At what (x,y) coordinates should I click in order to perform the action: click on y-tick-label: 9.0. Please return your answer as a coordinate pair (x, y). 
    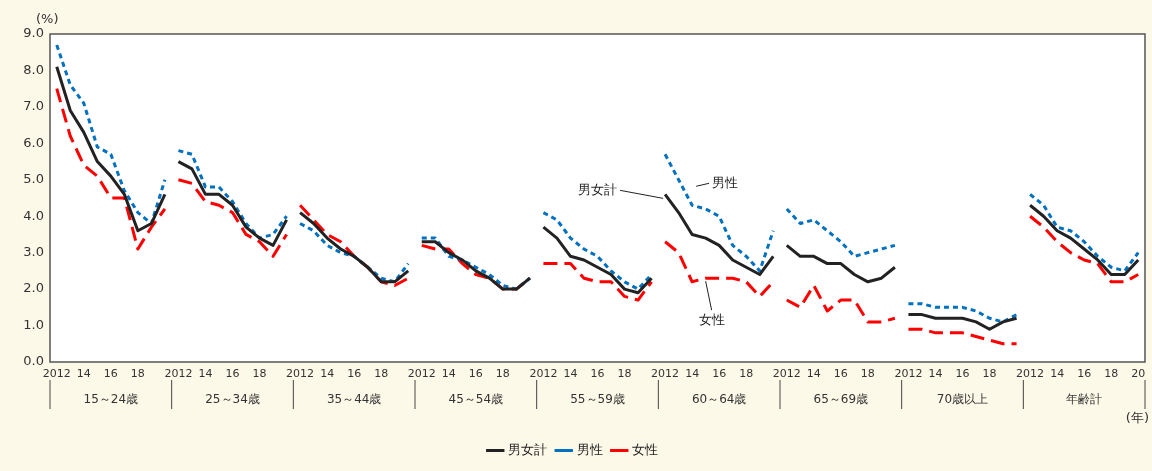
    Looking at the image, I should click on (33, 33).